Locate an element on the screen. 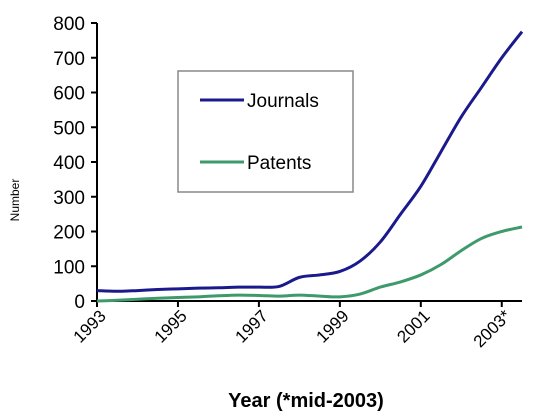  x-tick-label: 1995 is located at coordinates (171, 326).